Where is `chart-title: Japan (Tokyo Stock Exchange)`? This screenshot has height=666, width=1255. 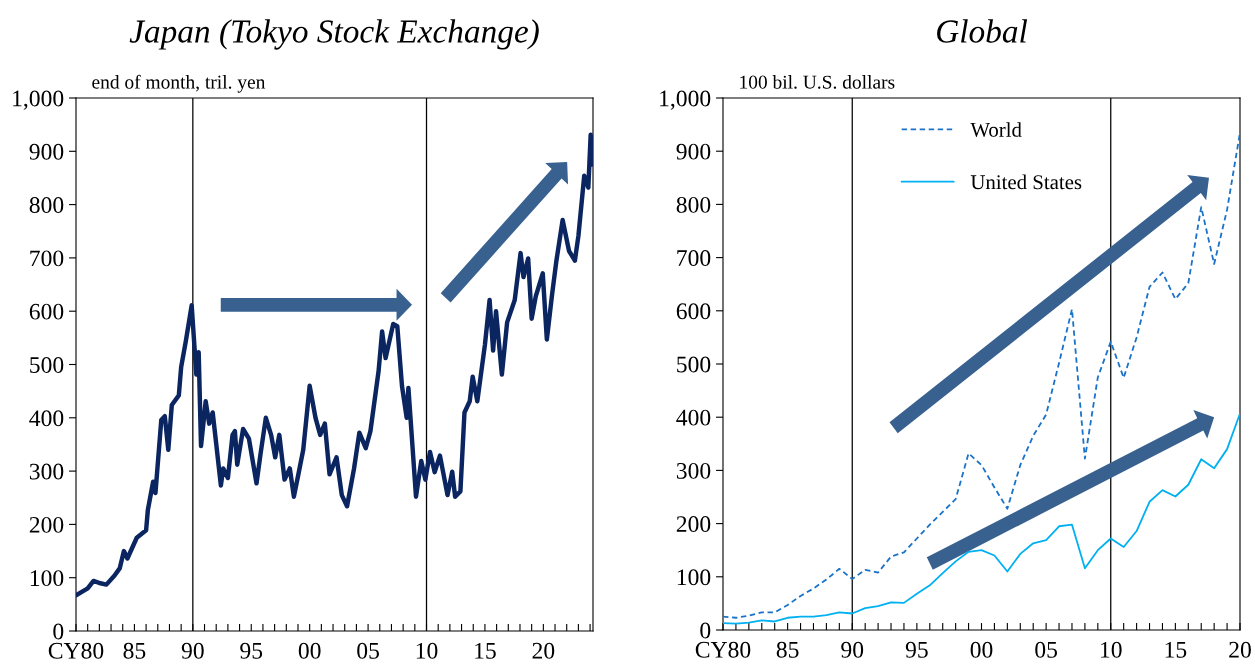 chart-title: Japan (Tokyo Stock Exchange) is located at coordinates (334, 34).